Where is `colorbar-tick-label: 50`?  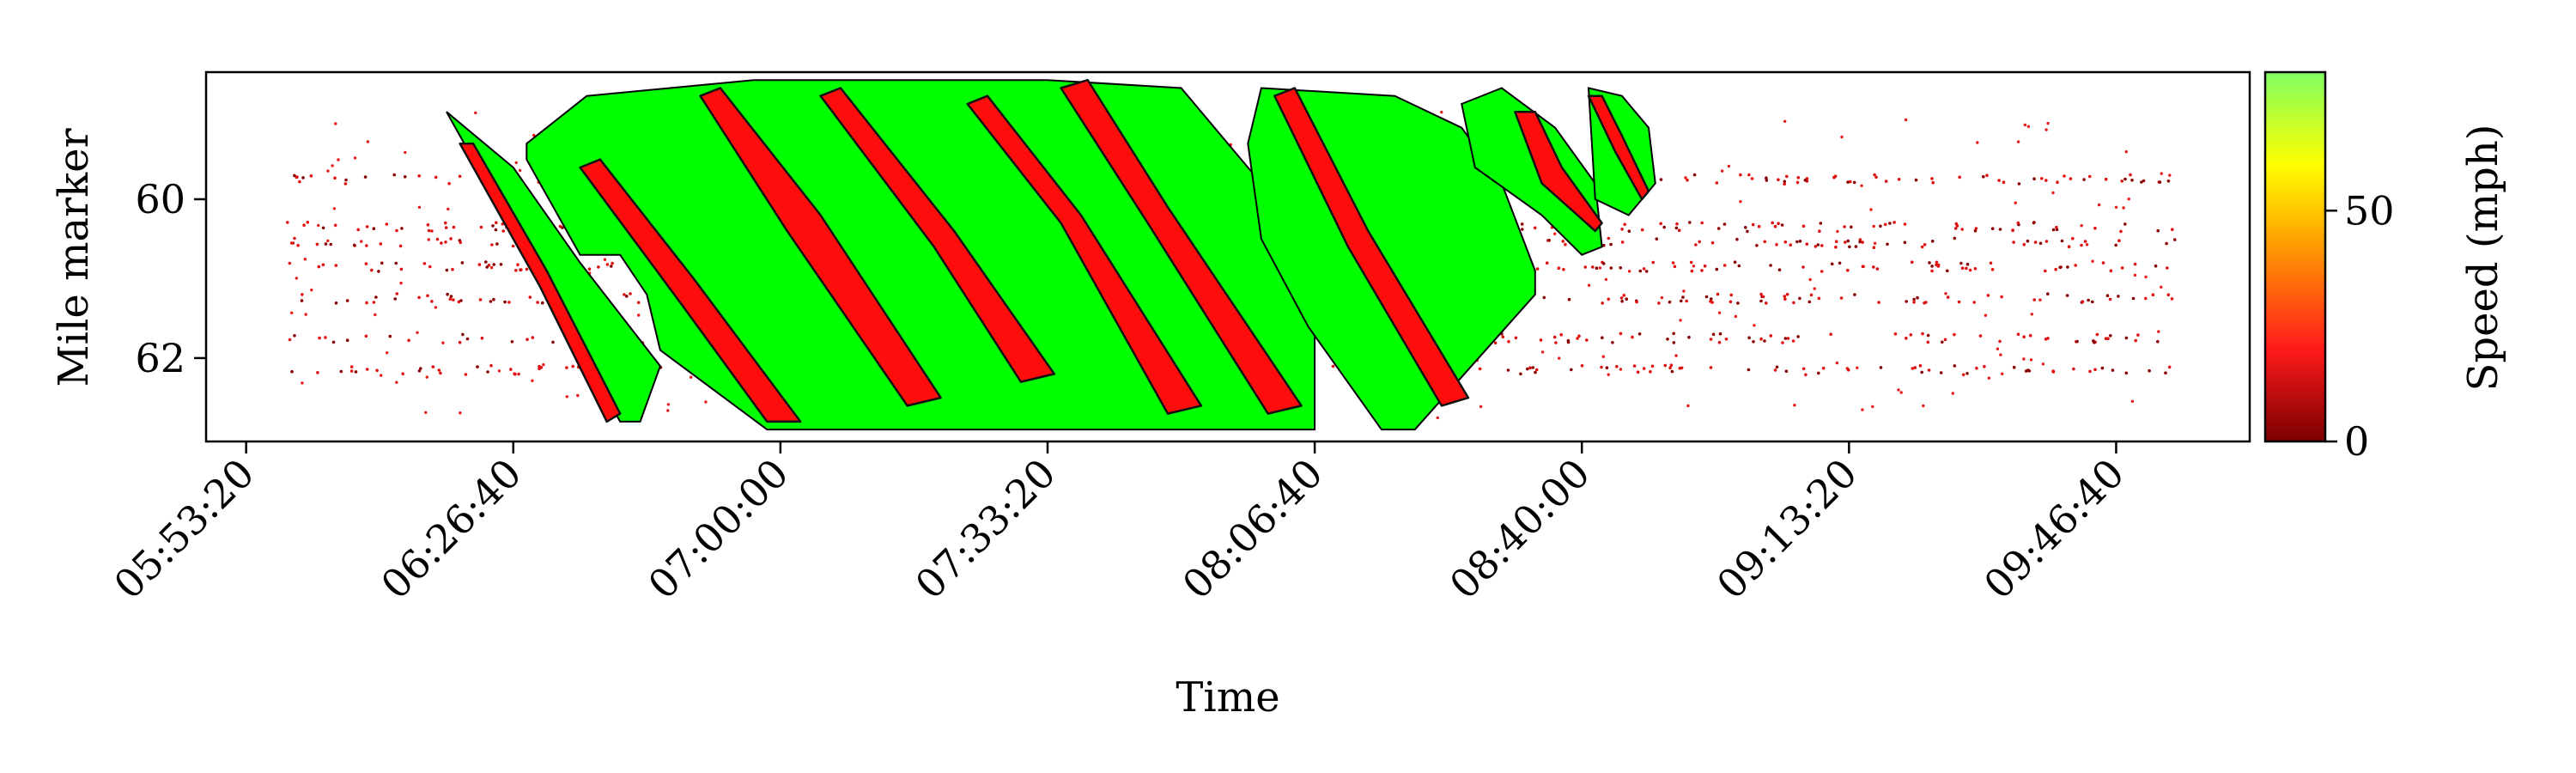 colorbar-tick-label: 50 is located at coordinates (2369, 210).